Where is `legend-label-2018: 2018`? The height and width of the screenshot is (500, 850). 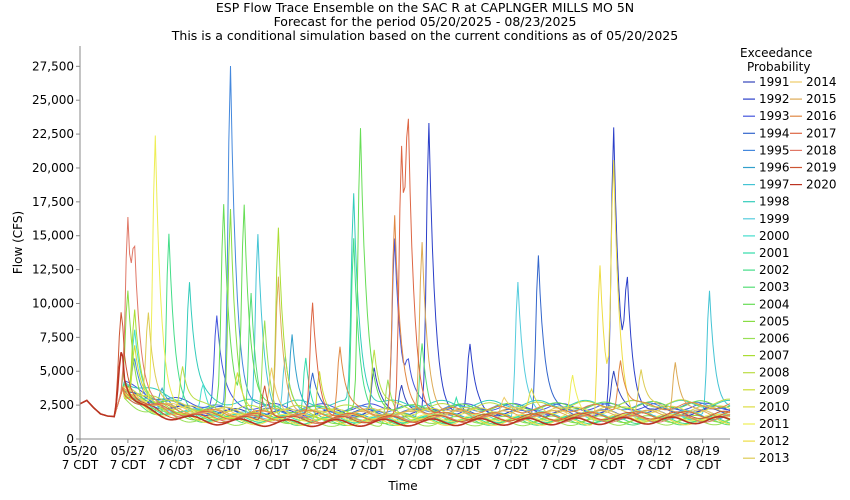 legend-label-2018: 2018 is located at coordinates (821, 150).